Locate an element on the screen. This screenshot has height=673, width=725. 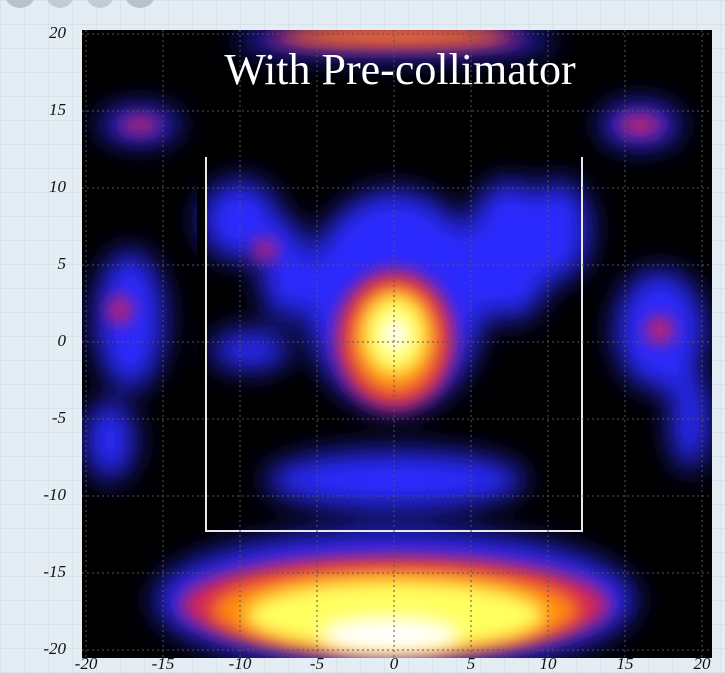
x-tick-label: -15 is located at coordinates (163, 663).